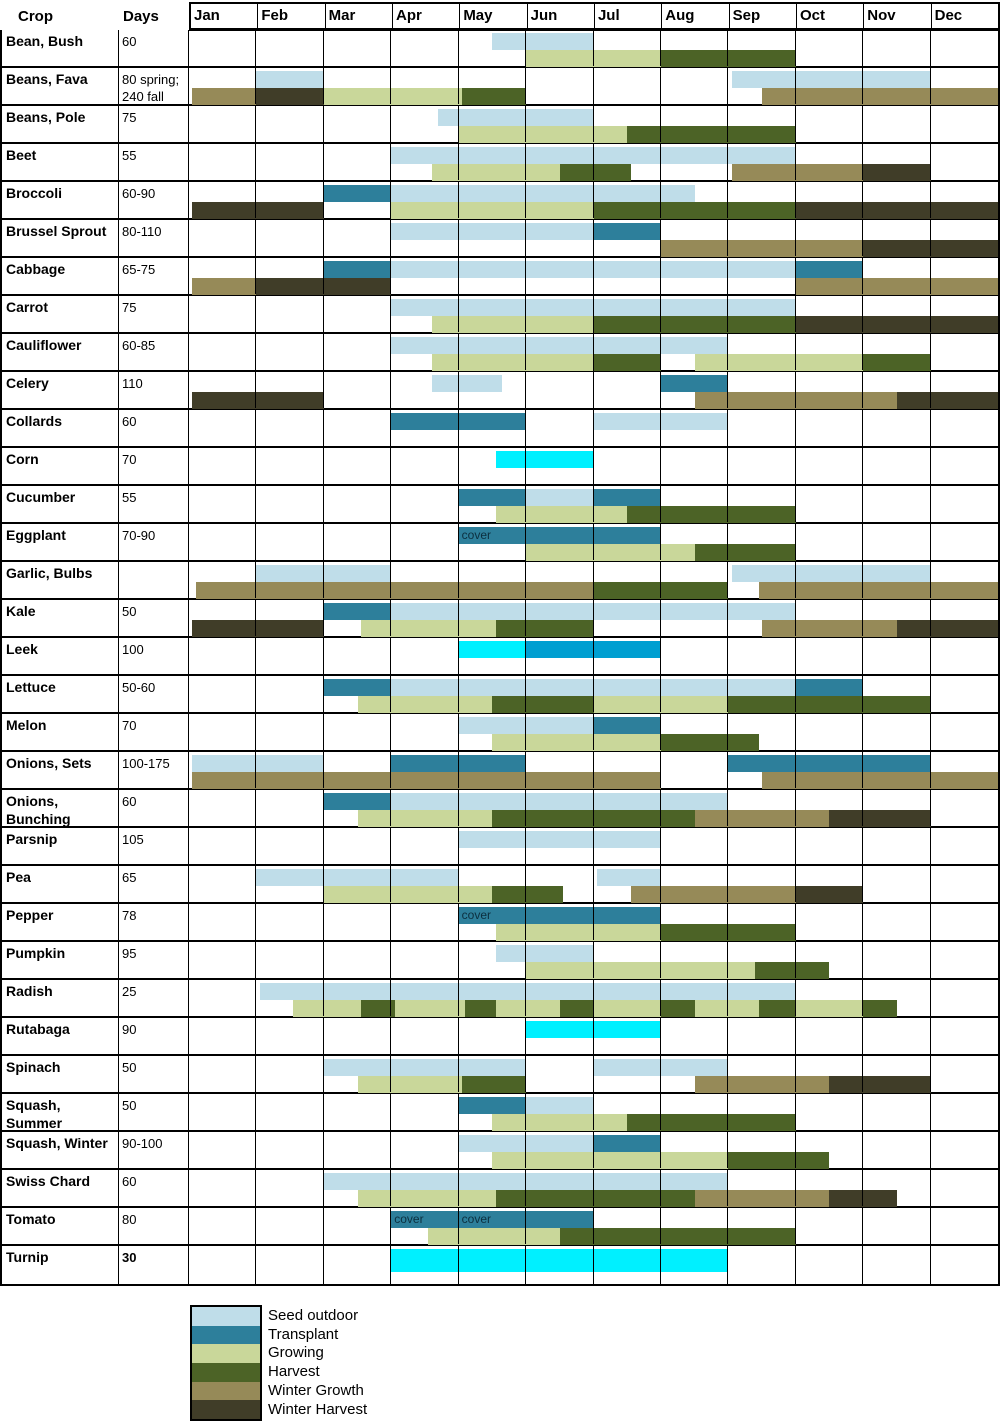 Image resolution: width=1000 pixels, height=1422 pixels. What do you see at coordinates (226, 1354) in the screenshot?
I see `legend-swatch-growing` at bounding box center [226, 1354].